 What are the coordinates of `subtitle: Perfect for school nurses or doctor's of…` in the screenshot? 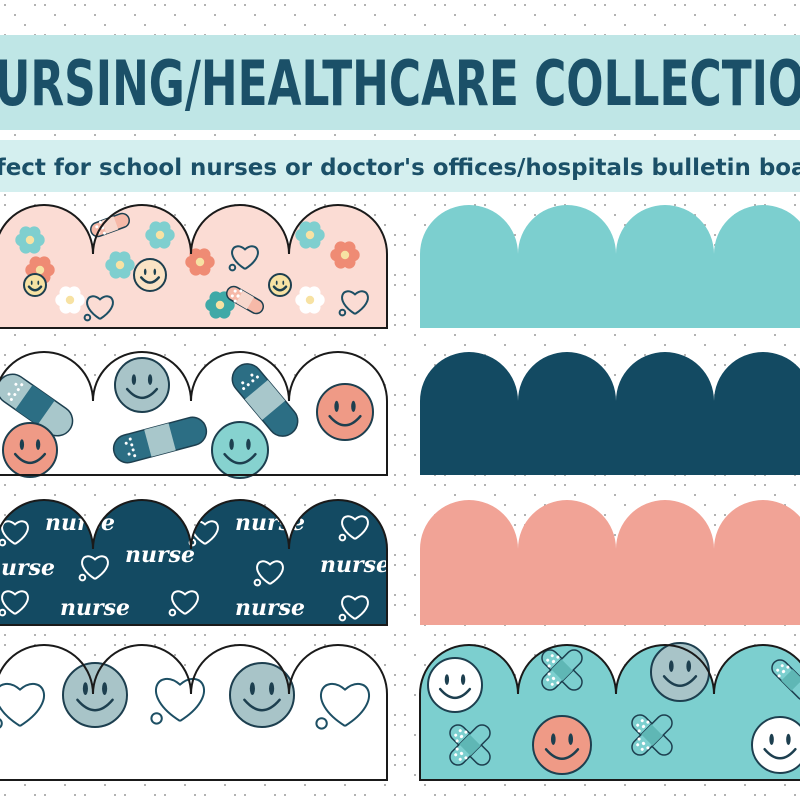 It's located at (400, 168).